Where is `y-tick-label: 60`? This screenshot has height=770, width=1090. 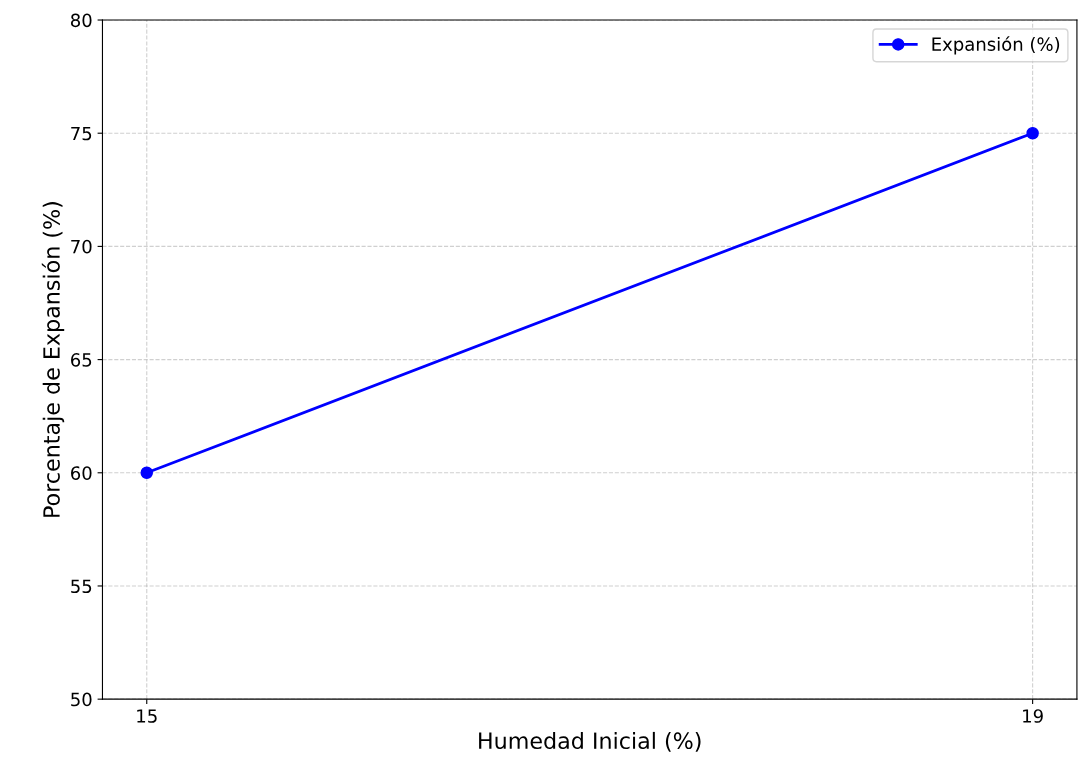 y-tick-label: 60 is located at coordinates (81, 473).